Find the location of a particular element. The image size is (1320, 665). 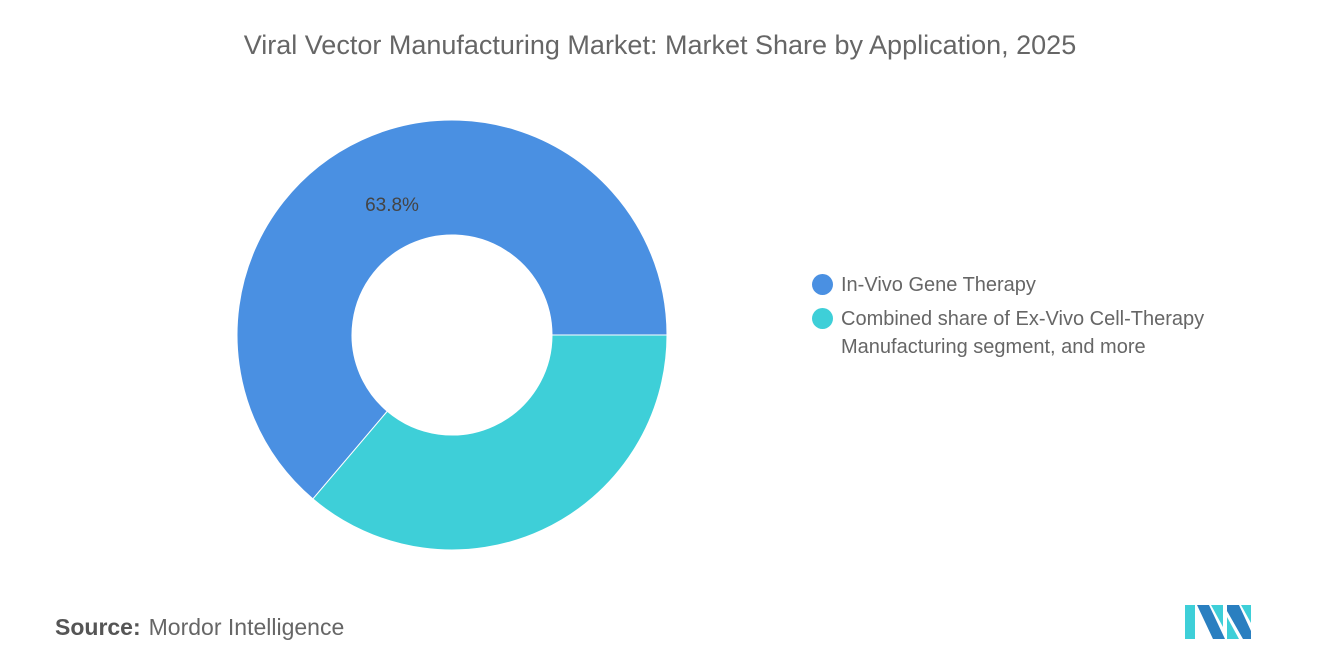

source-note: Source: Mordor Intelligence is located at coordinates (199, 627).